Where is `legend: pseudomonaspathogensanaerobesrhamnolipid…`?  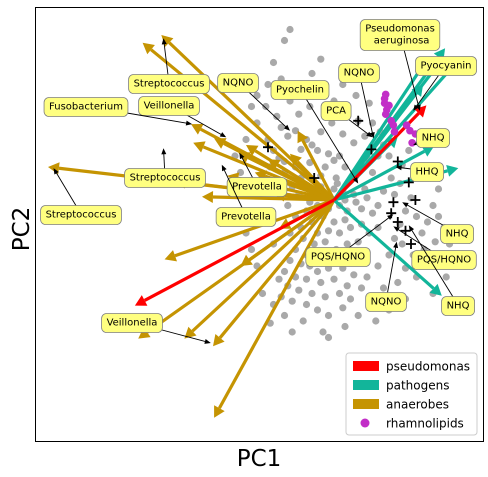
legend: pseudomonaspathogensanaerobesrhamnolipid… is located at coordinates (411, 394).